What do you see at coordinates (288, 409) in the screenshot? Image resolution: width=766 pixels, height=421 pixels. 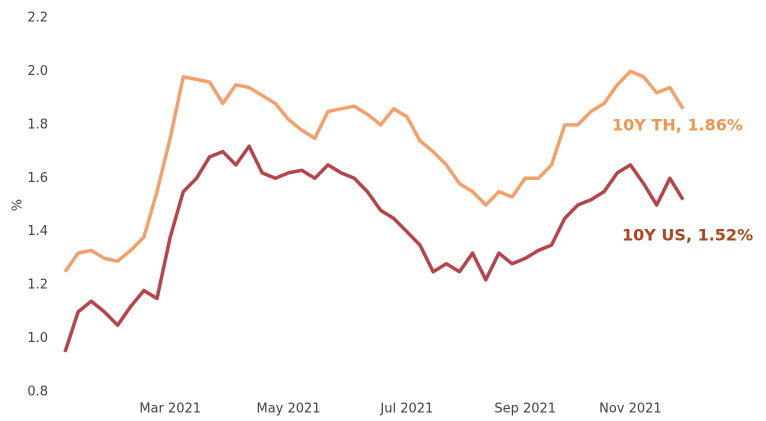 I see `x-tick-label: May 2021` at bounding box center [288, 409].